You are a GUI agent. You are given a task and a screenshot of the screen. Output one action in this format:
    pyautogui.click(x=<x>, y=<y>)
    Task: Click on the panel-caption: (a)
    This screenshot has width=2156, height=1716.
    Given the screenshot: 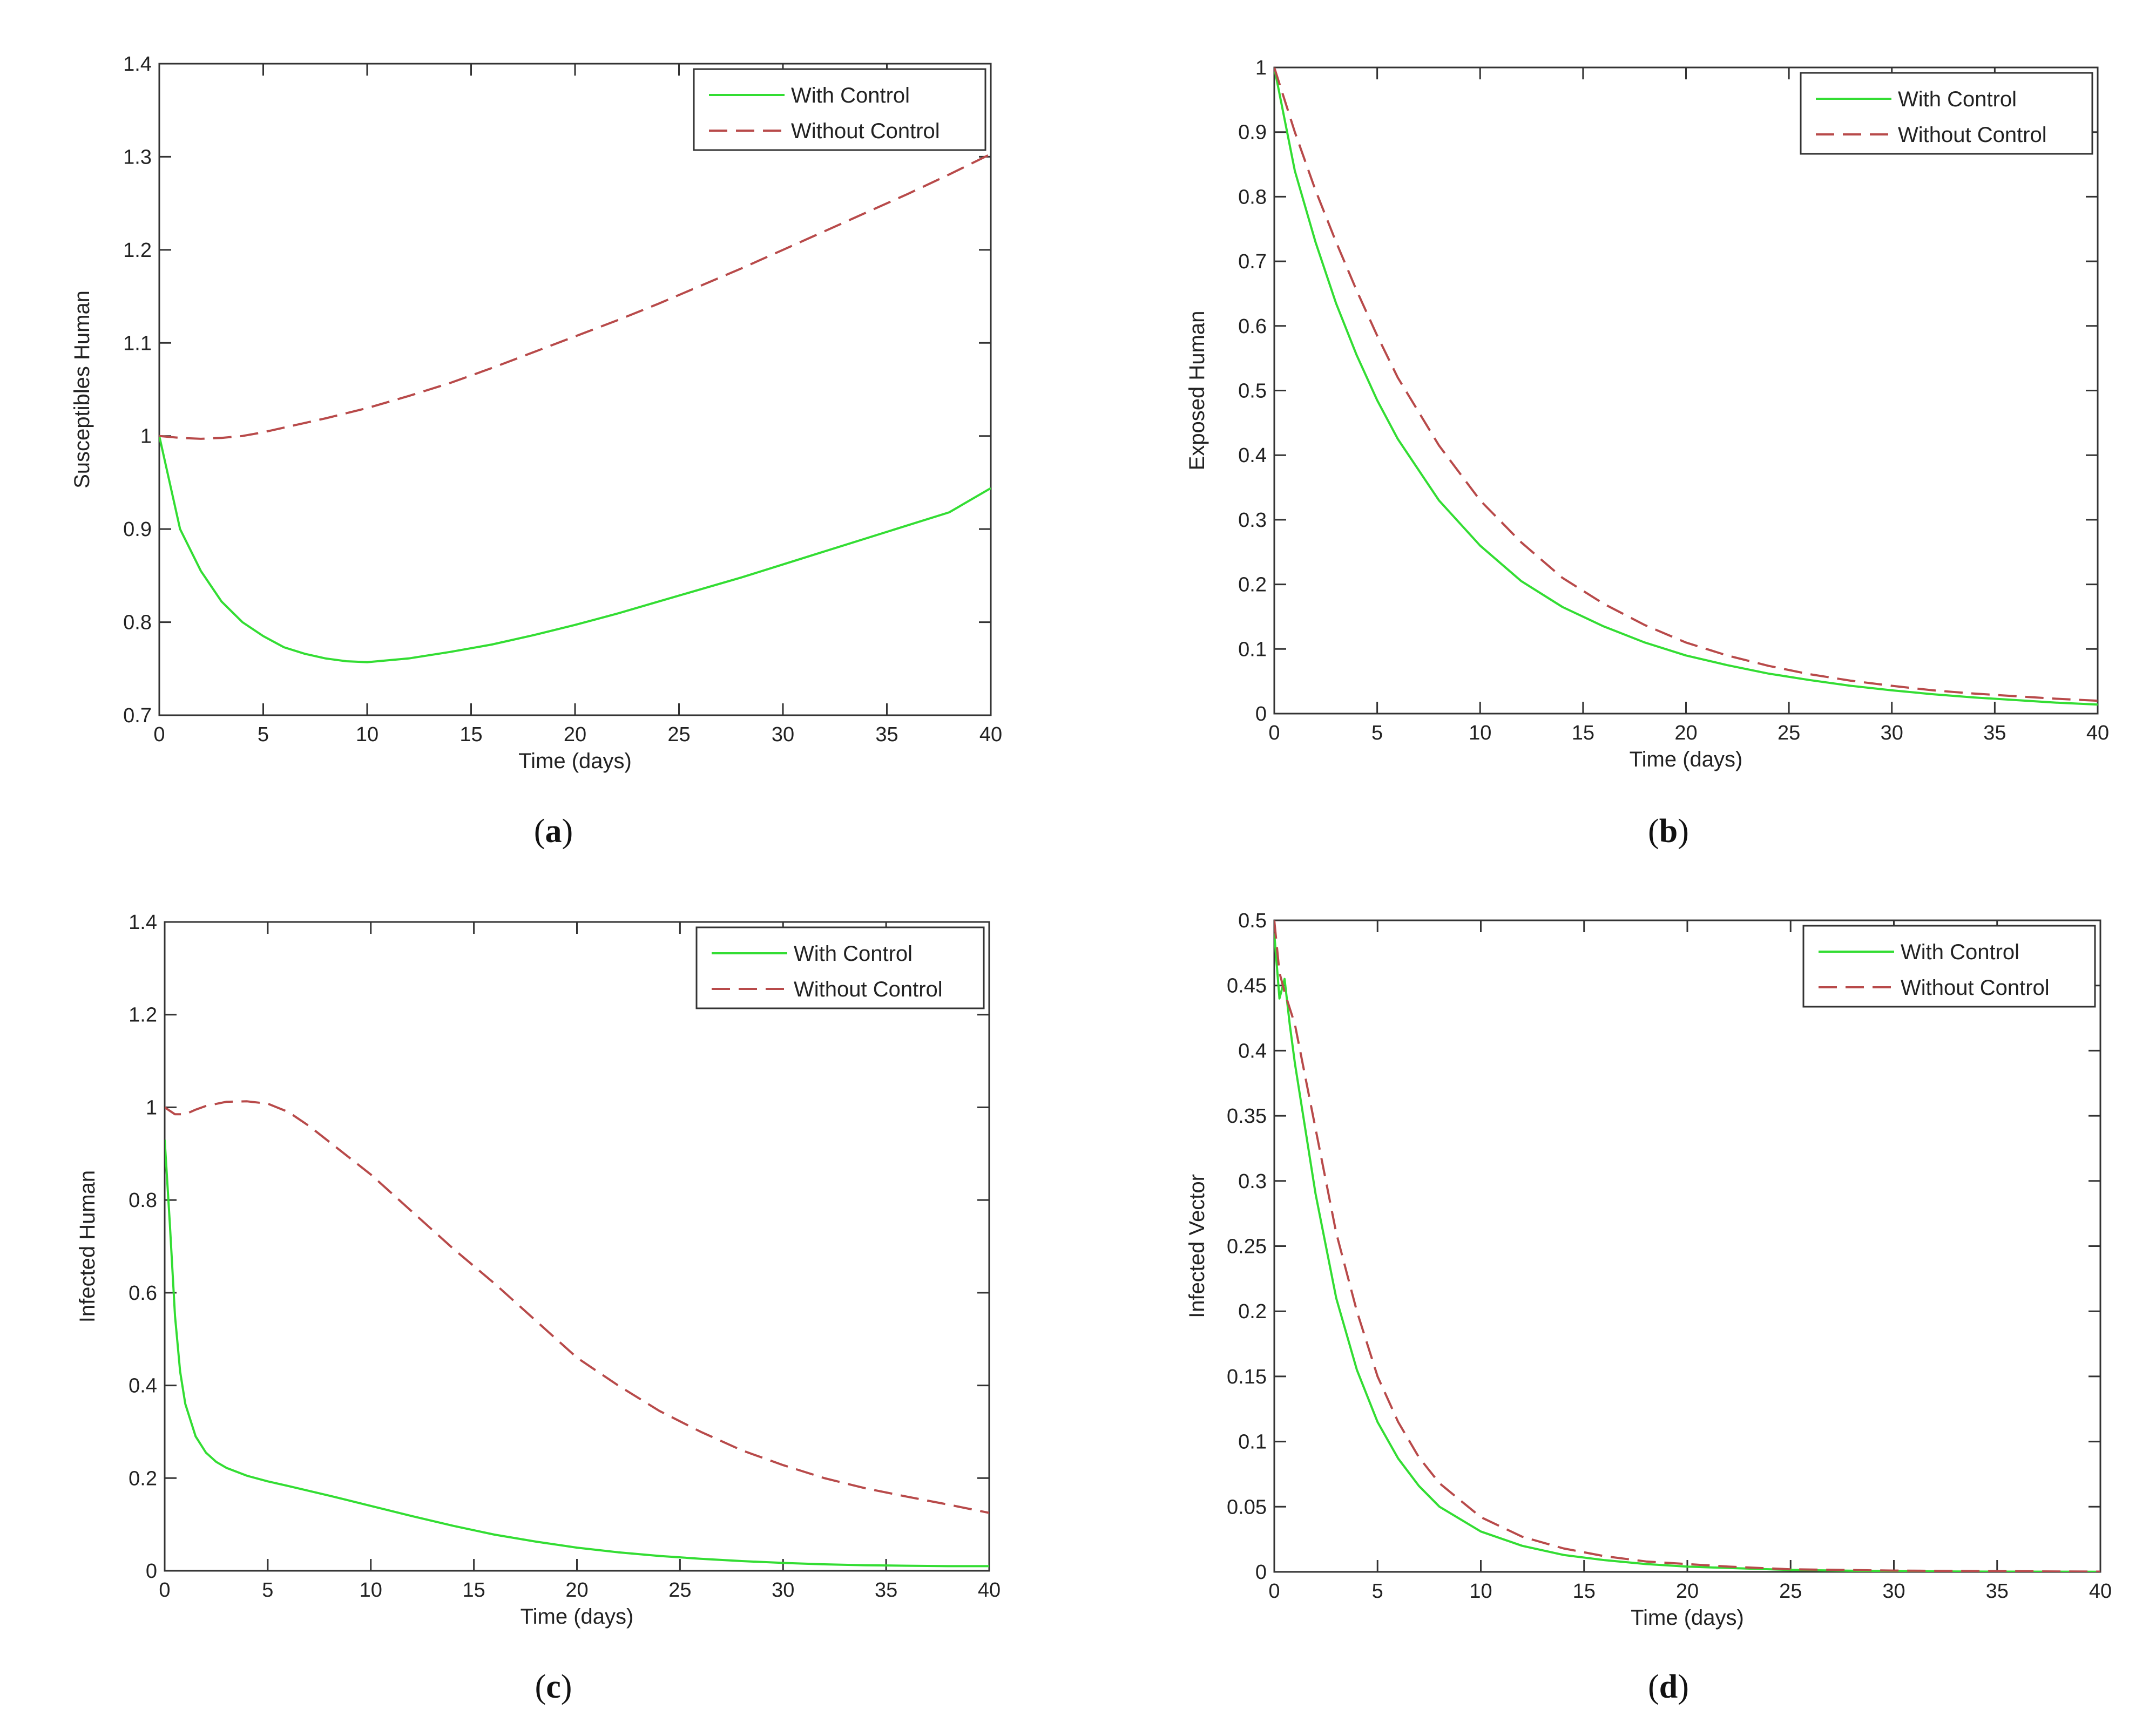 What is the action you would take?
    pyautogui.click(x=553, y=832)
    